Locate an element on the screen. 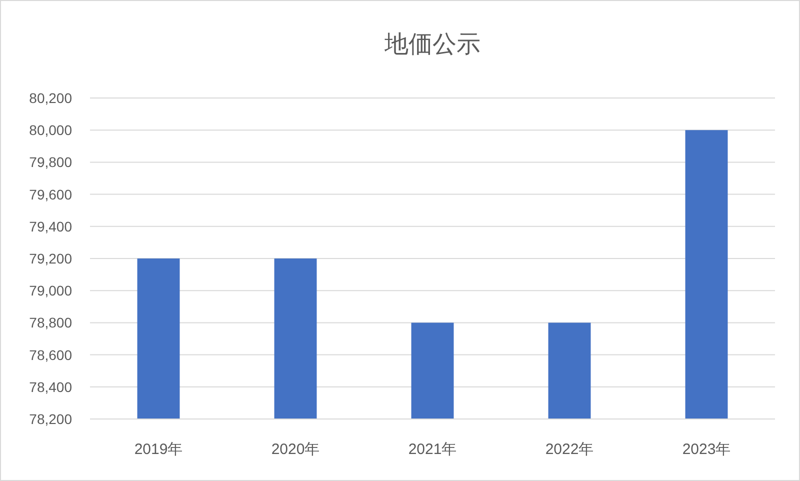  y-tick-label: 78,200 is located at coordinates (50, 419).